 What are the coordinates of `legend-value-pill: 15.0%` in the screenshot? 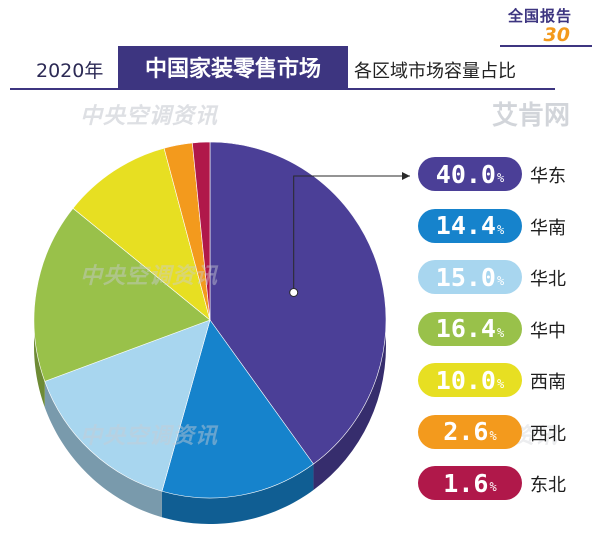 It's located at (470, 277).